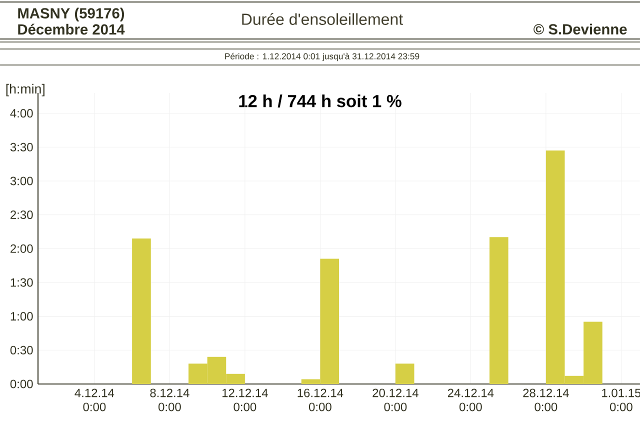  Describe the element at coordinates (21, 248) in the screenshot. I see `y-tick-label: 2:00` at that location.